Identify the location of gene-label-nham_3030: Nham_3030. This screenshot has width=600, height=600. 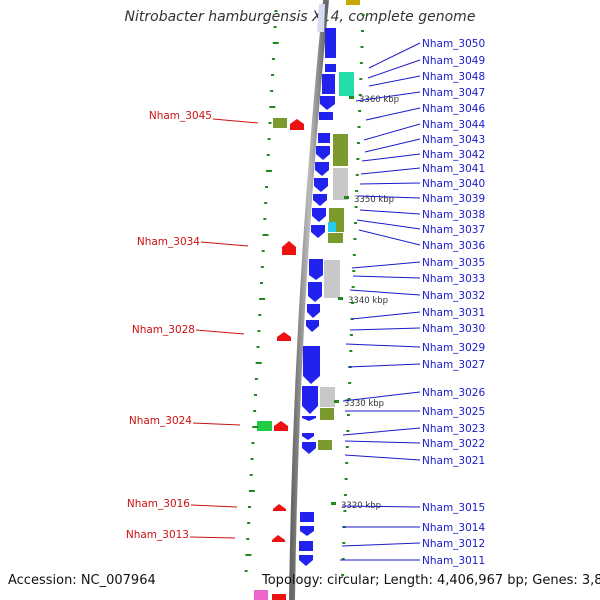
(453, 329).